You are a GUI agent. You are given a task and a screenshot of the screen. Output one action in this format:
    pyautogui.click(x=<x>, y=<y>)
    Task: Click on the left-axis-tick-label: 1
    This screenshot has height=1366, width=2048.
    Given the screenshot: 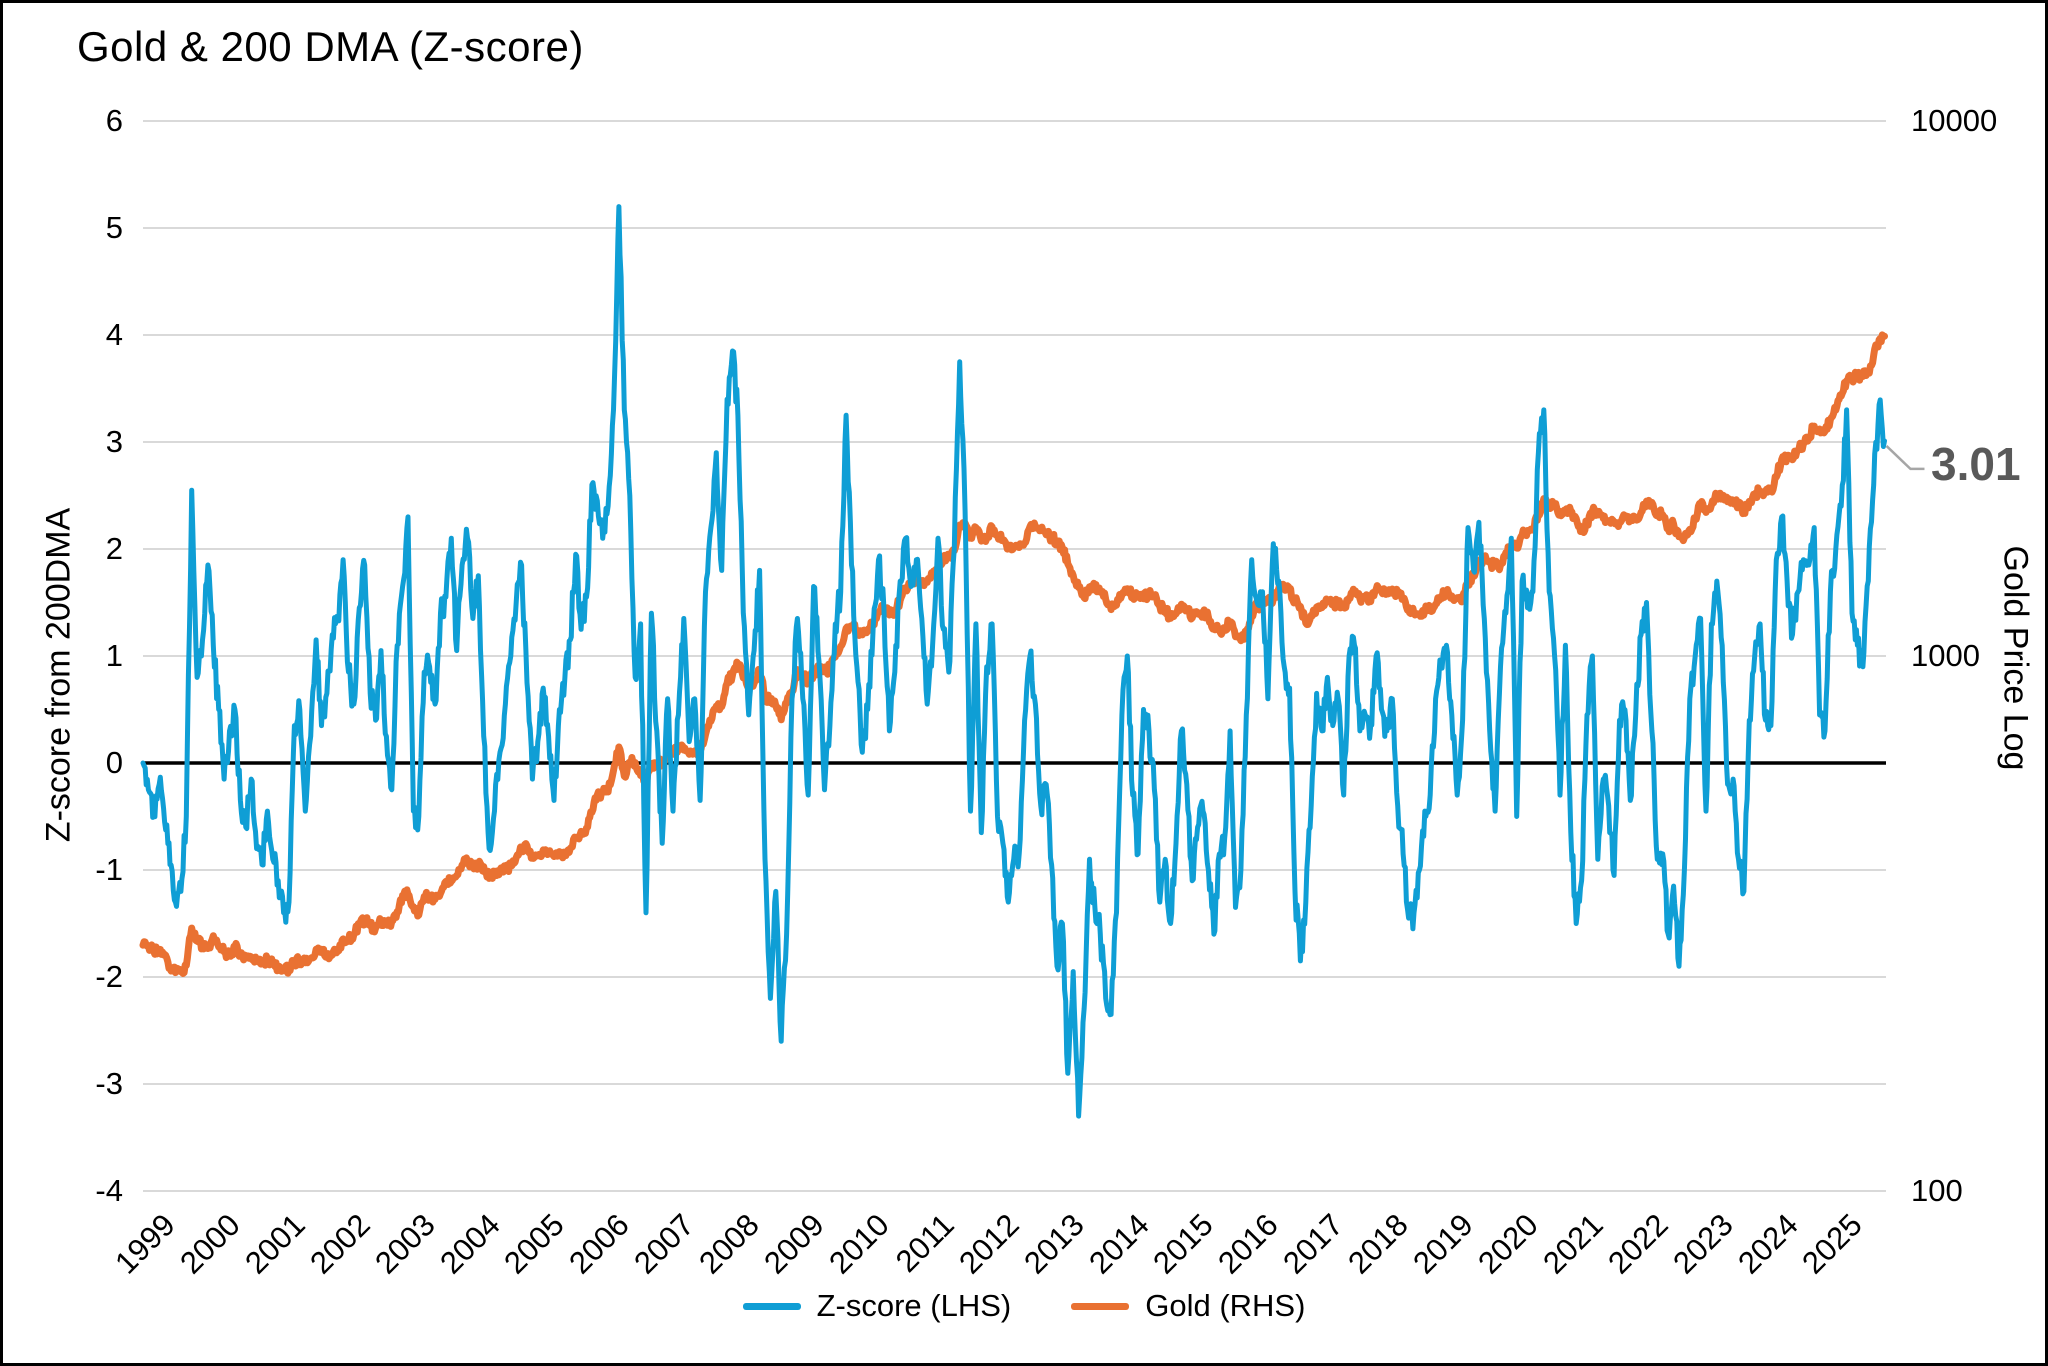 What is the action you would take?
    pyautogui.click(x=114, y=655)
    